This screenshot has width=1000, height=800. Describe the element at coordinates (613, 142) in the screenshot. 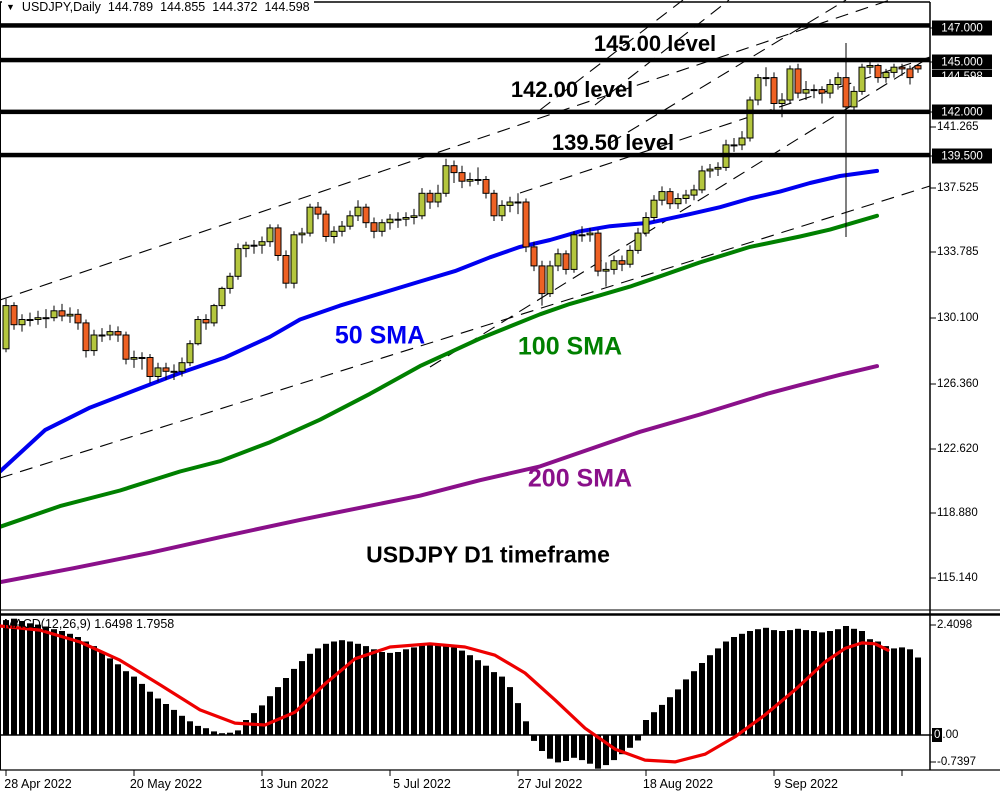

I see `level-label-139-50: 139.50 level` at that location.